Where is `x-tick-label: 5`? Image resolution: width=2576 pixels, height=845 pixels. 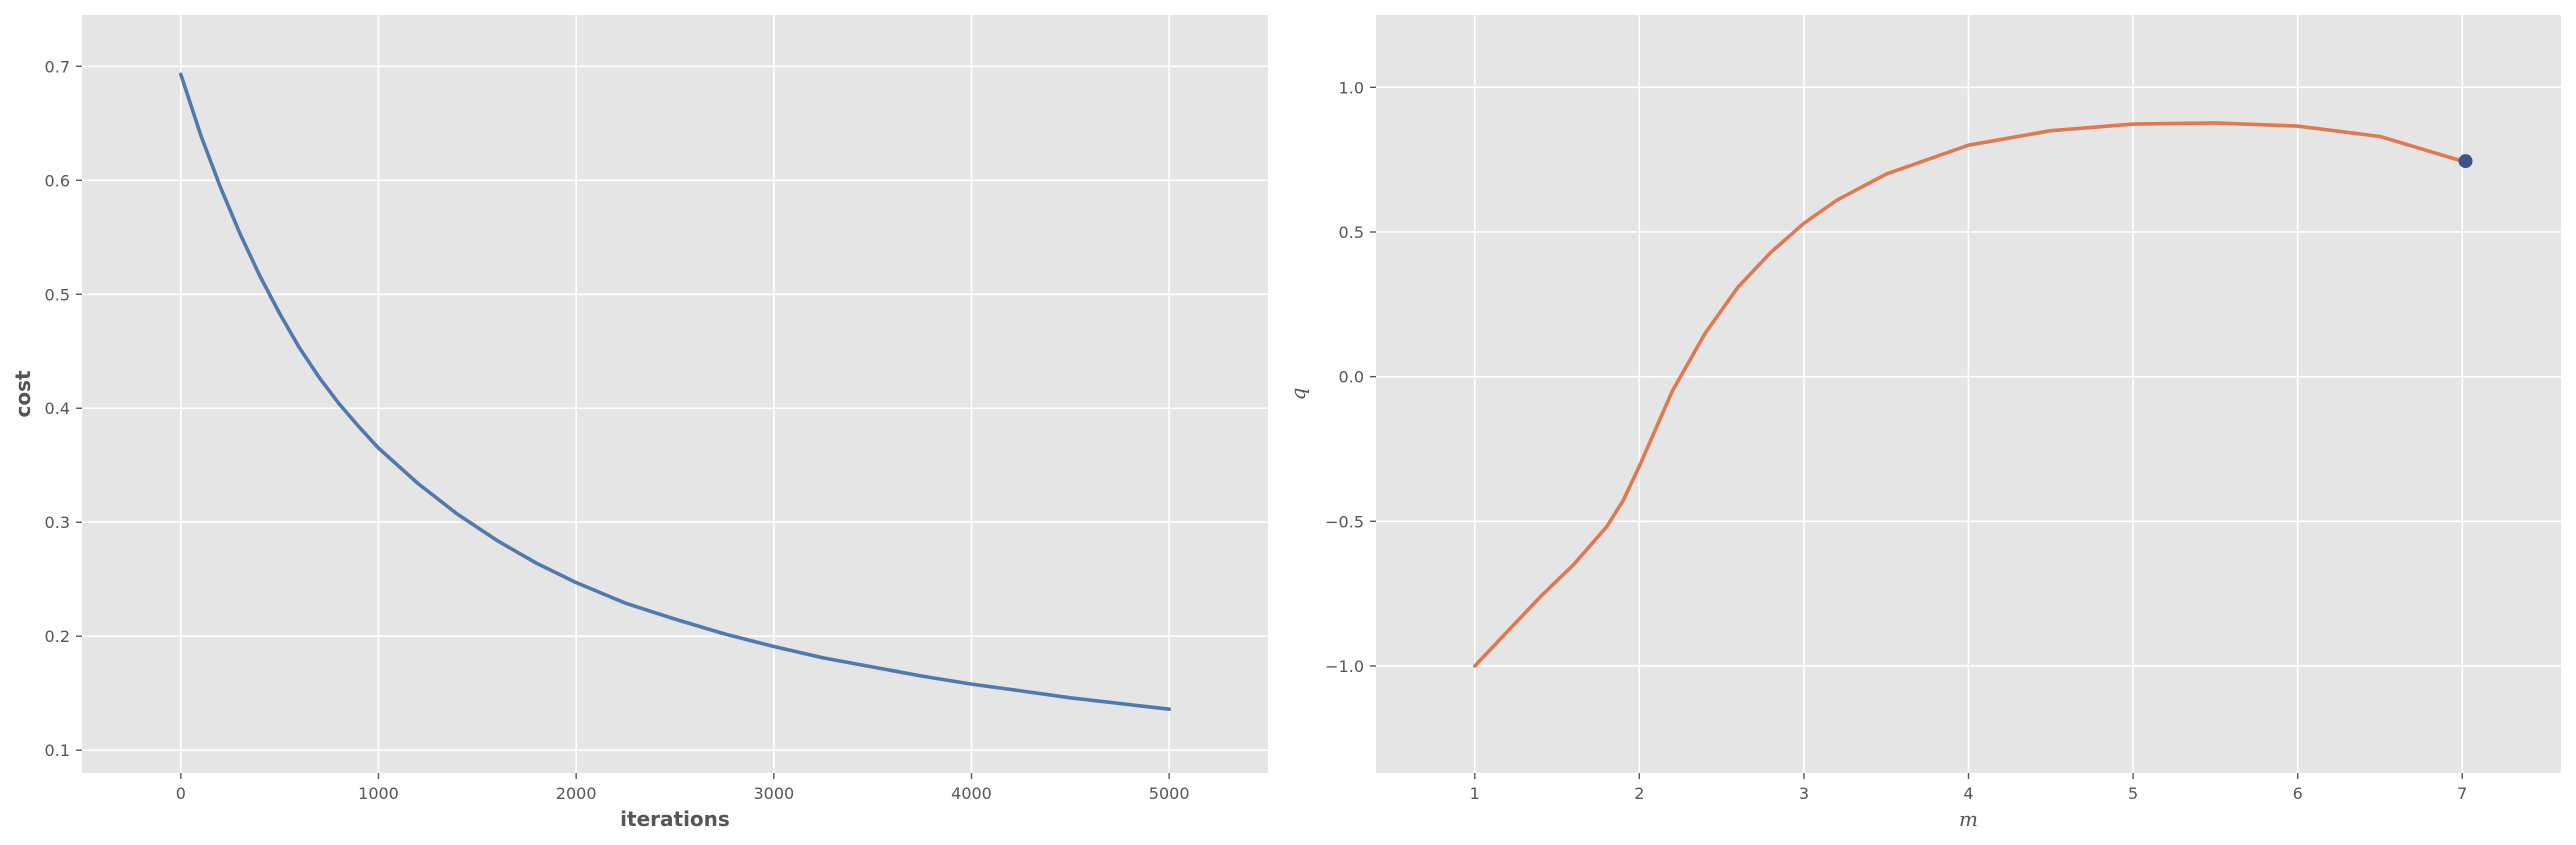
x-tick-label: 5 is located at coordinates (2133, 793).